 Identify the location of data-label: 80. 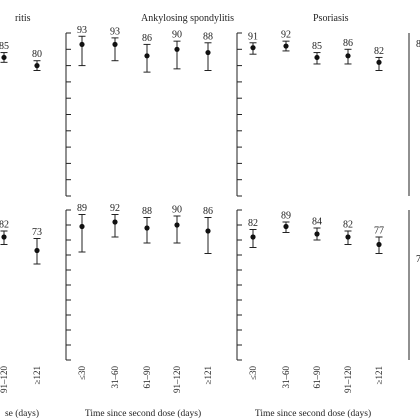
(37, 54).